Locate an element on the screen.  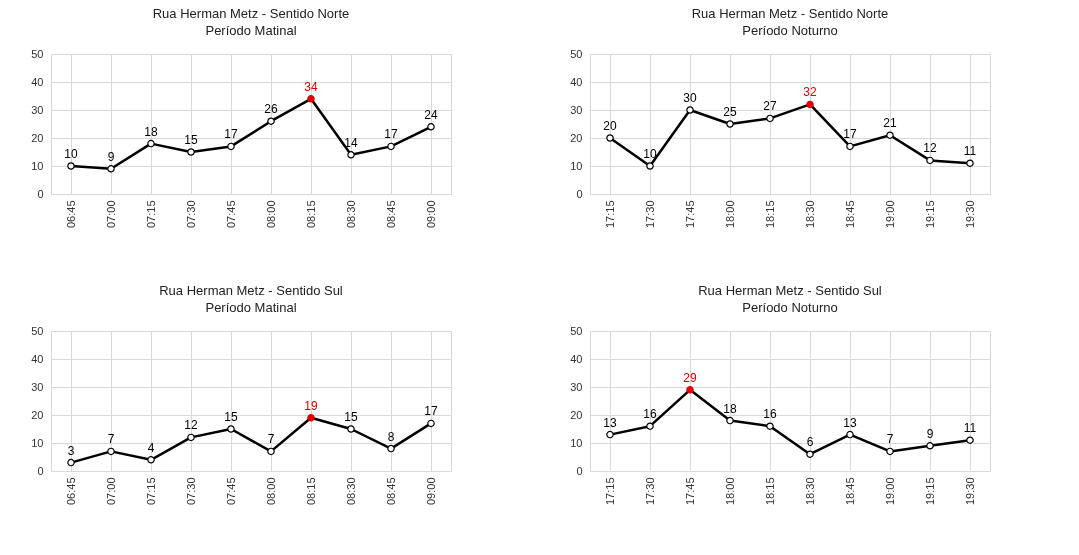
data-label: 32 is located at coordinates (810, 92).